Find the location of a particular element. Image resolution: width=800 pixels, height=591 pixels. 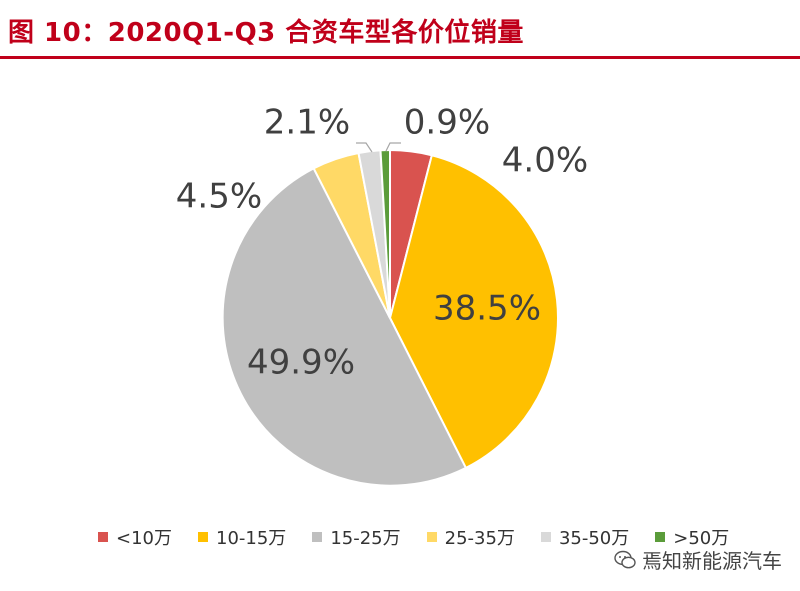

legend-item-5: 35-50万 is located at coordinates (585, 537).